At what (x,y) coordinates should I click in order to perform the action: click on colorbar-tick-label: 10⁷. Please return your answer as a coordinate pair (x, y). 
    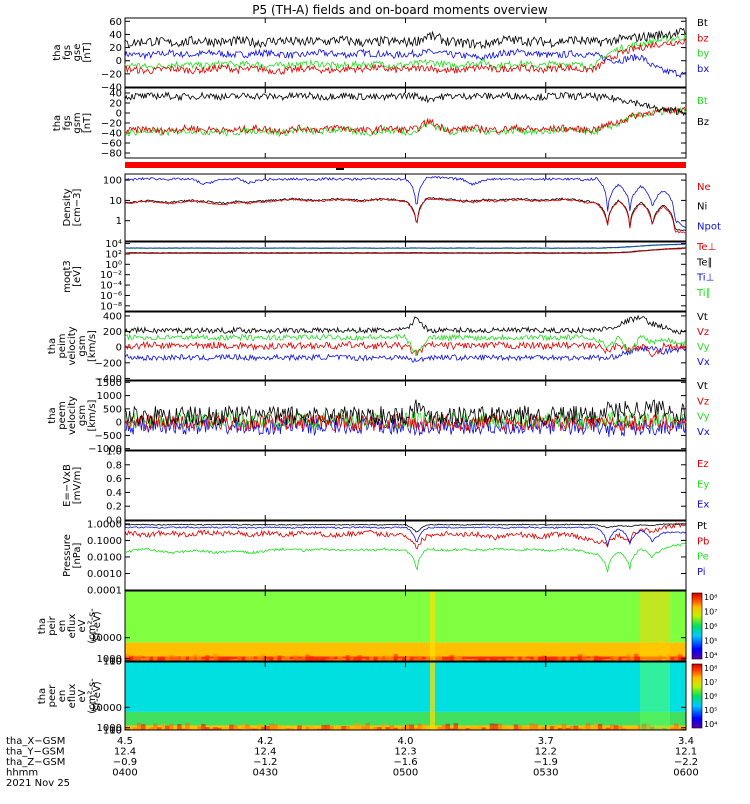
    Looking at the image, I should click on (710, 682).